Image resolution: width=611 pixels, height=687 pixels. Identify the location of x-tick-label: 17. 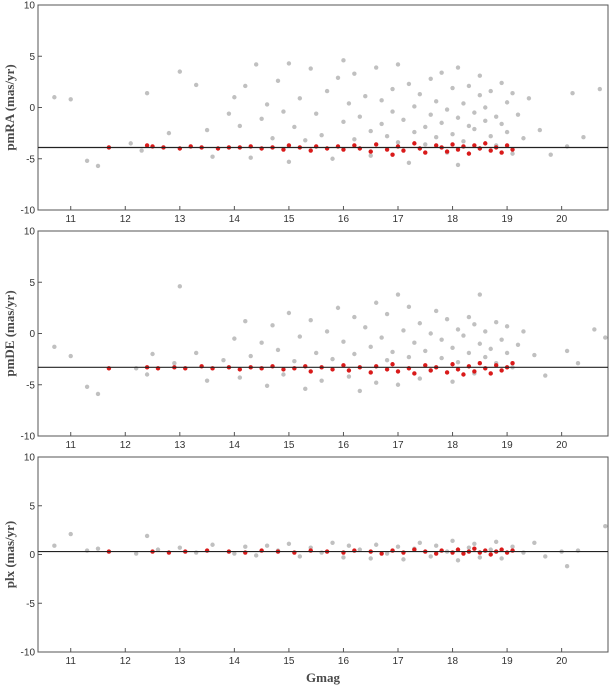
(398, 445).